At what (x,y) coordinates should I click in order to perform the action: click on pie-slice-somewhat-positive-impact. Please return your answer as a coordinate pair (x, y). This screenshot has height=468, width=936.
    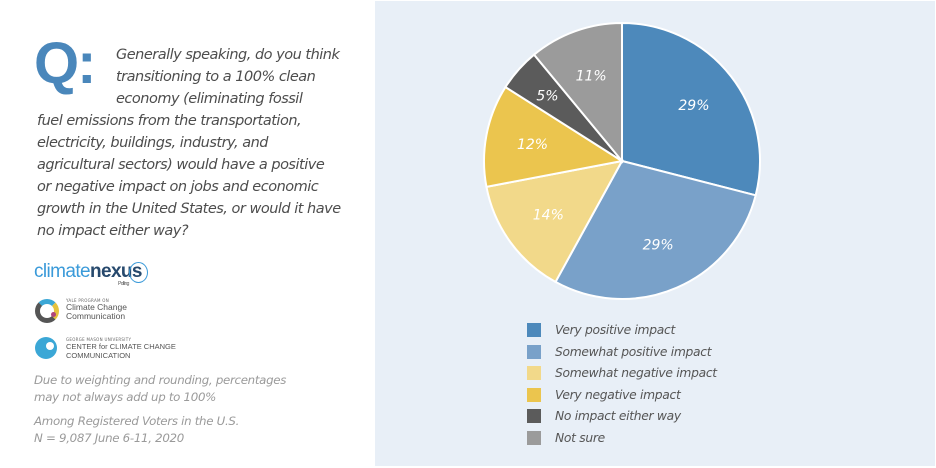
    Looking at the image, I should click on (655, 229).